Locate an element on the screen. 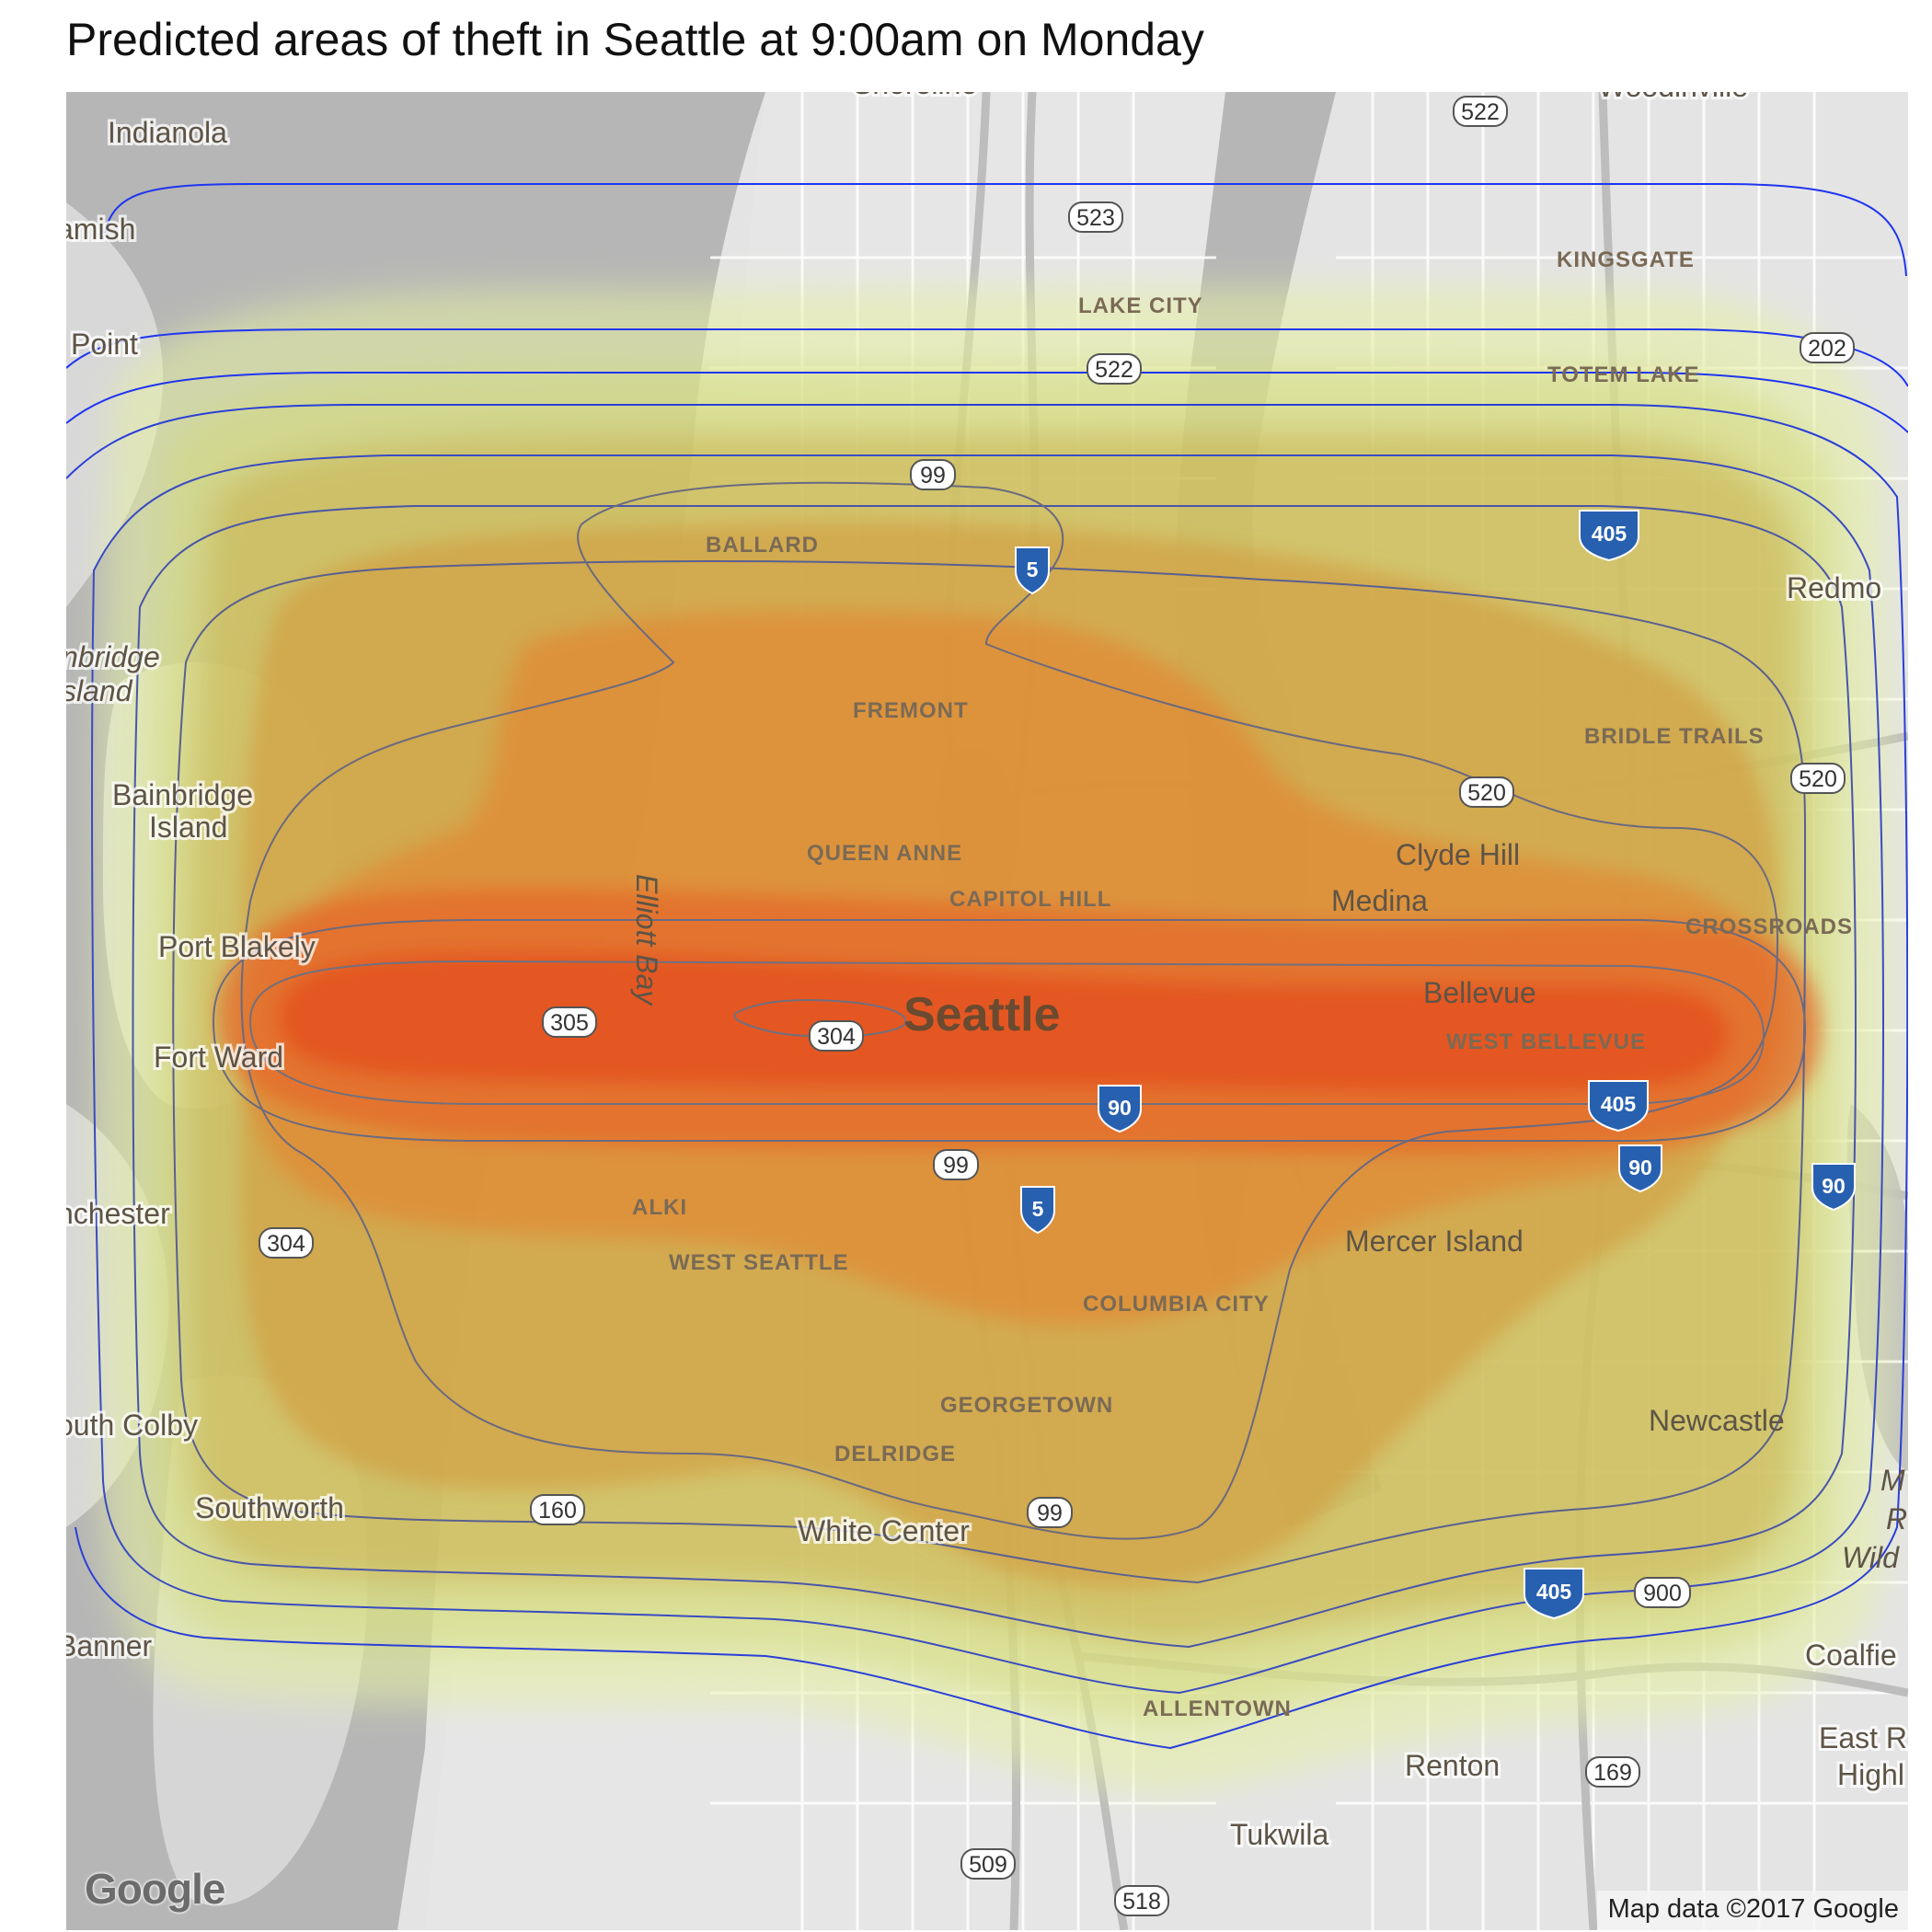  label-seattle: Seattle is located at coordinates (982, 1014).